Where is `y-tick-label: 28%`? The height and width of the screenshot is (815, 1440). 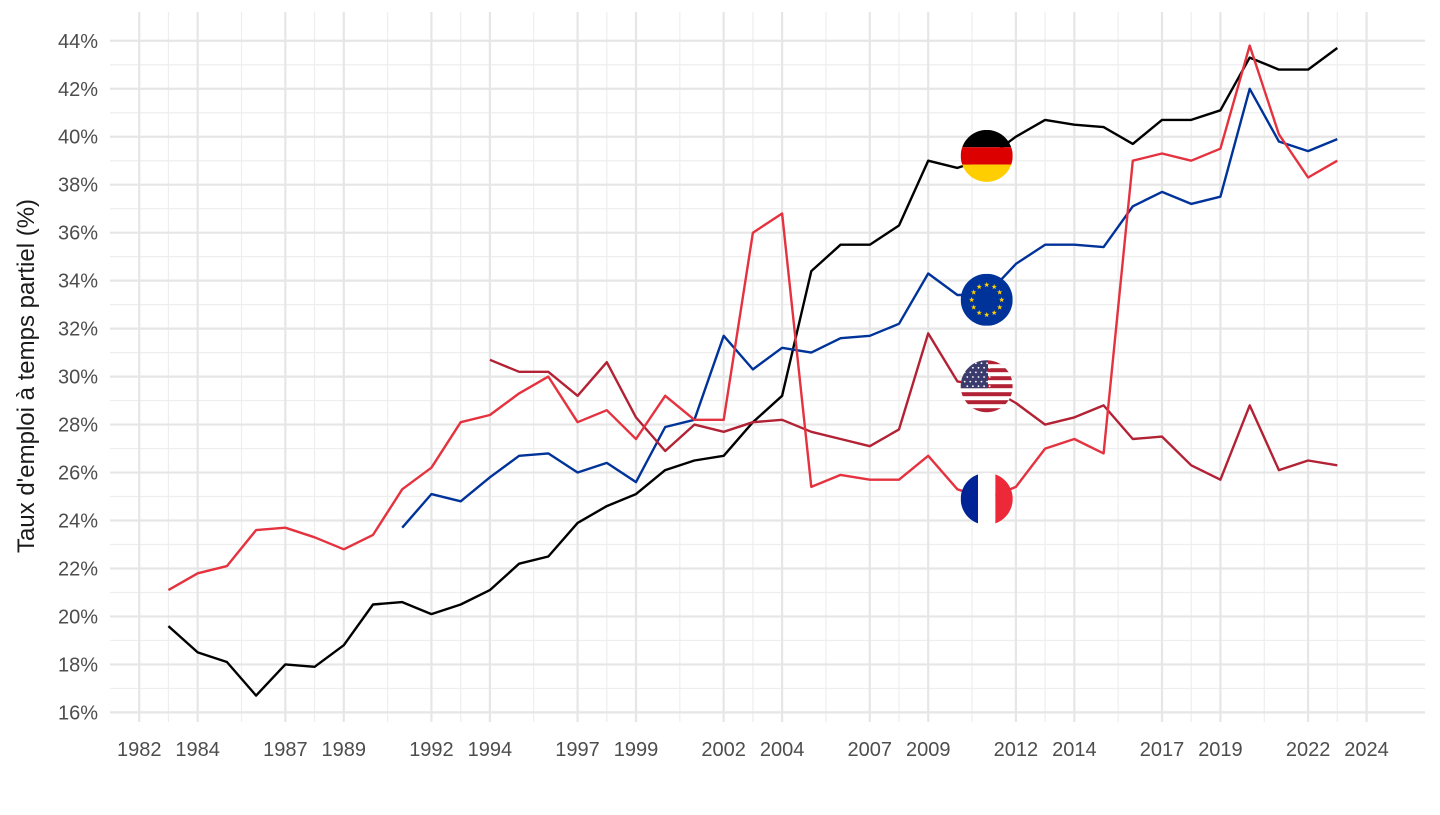
y-tick-label: 28% is located at coordinates (78, 426).